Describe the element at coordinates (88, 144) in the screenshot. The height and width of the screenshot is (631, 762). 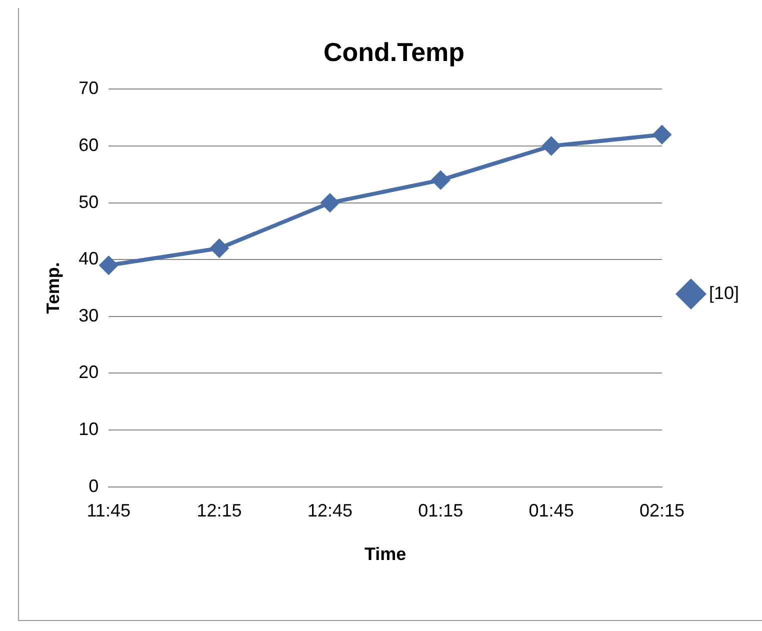
I see `y-tick-label: 60` at that location.